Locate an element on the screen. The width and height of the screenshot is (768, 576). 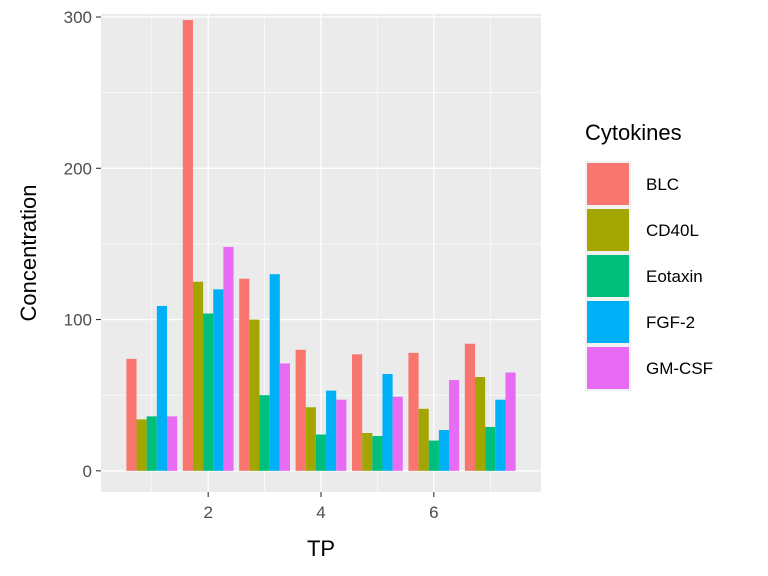
bar-gm-csf-tp5 is located at coordinates (397, 433).